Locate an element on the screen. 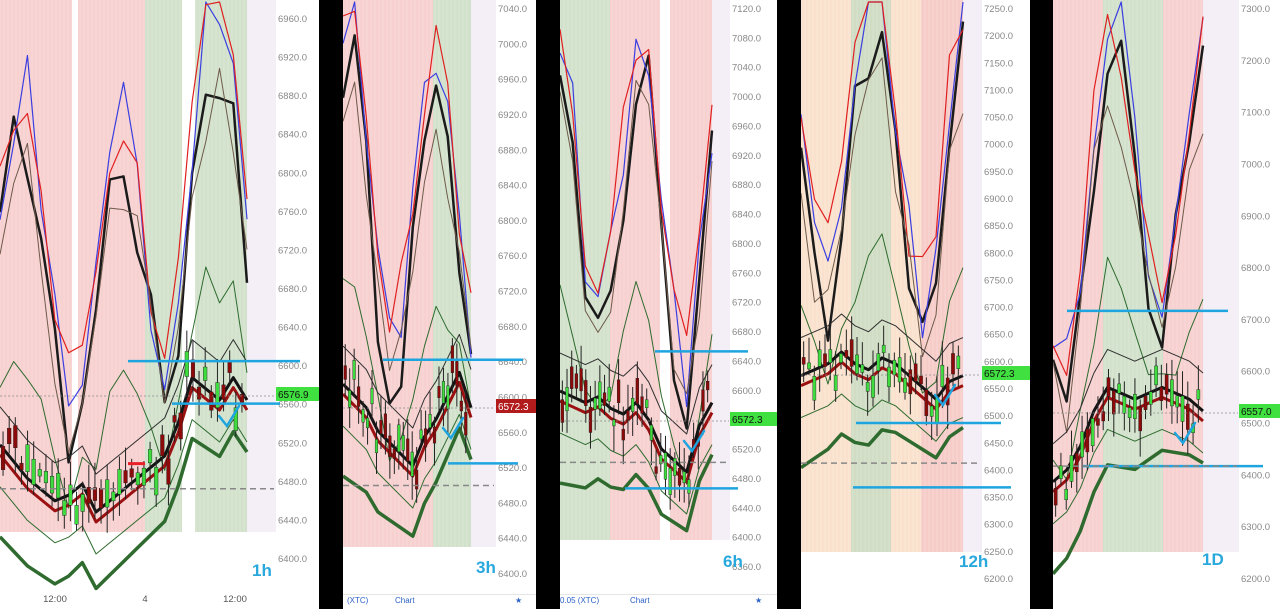  x-tick-label: 12:00 is located at coordinates (55, 599).